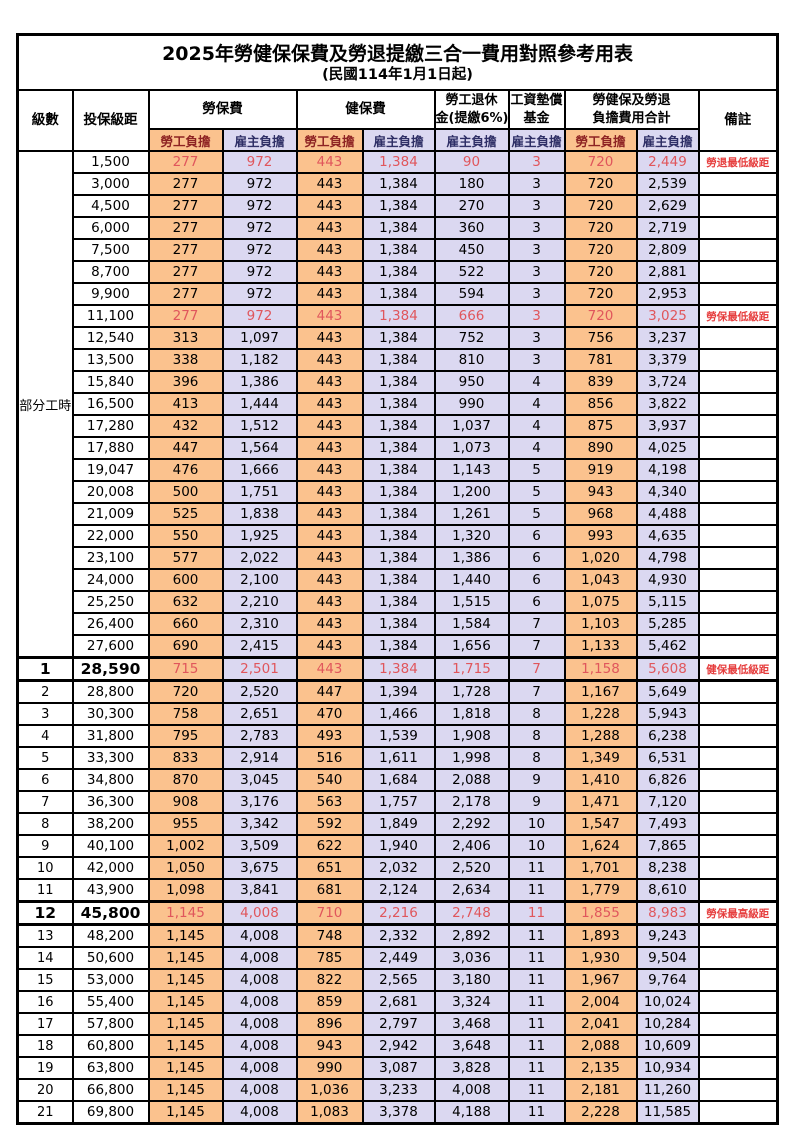  What do you see at coordinates (600, 935) in the screenshot?
I see `total-worker-cell: 1,893` at bounding box center [600, 935].